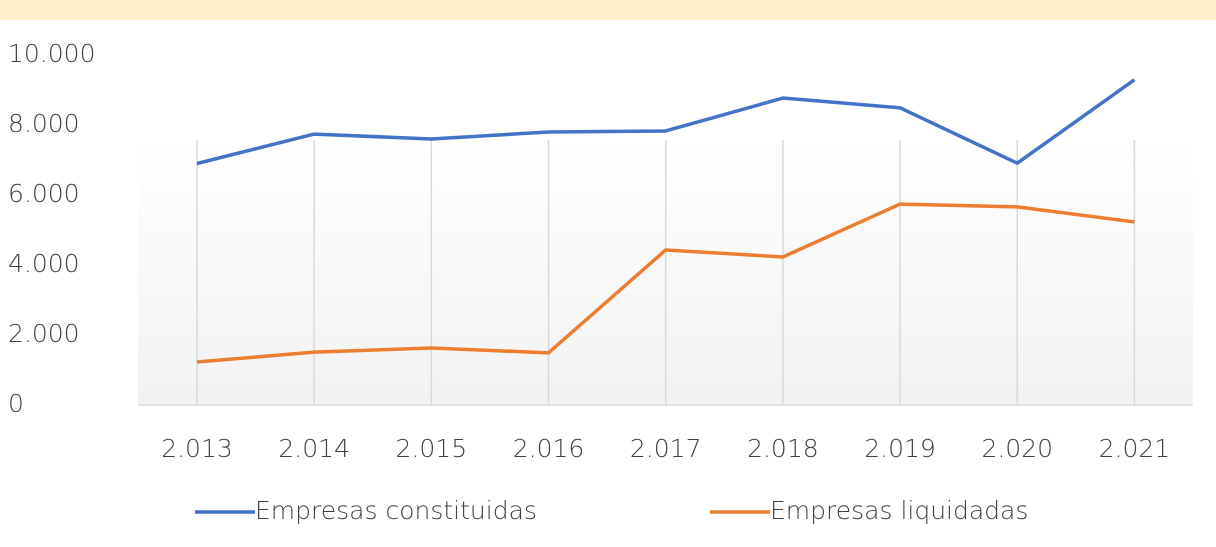 The image size is (1216, 547). What do you see at coordinates (432, 448) in the screenshot?
I see `x-tick-label: 2.015` at bounding box center [432, 448].